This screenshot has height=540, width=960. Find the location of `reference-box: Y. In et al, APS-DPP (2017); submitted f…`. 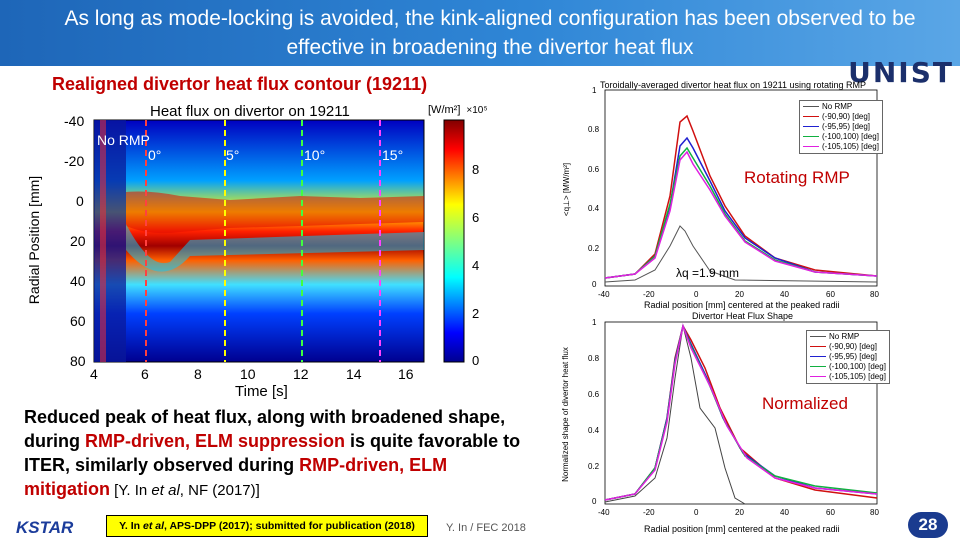

reference-box: Y. In et al, APS-DPP (2017); submitted f… is located at coordinates (267, 526).